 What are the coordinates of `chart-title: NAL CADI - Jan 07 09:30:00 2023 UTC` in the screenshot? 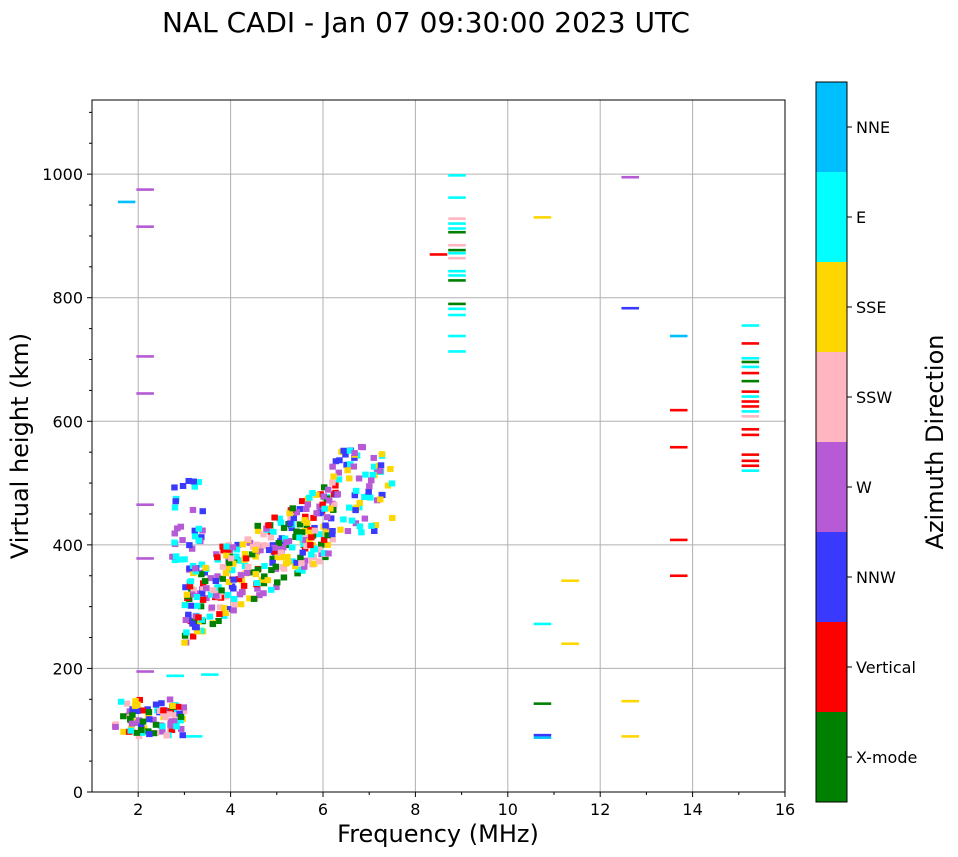 It's located at (426, 22).